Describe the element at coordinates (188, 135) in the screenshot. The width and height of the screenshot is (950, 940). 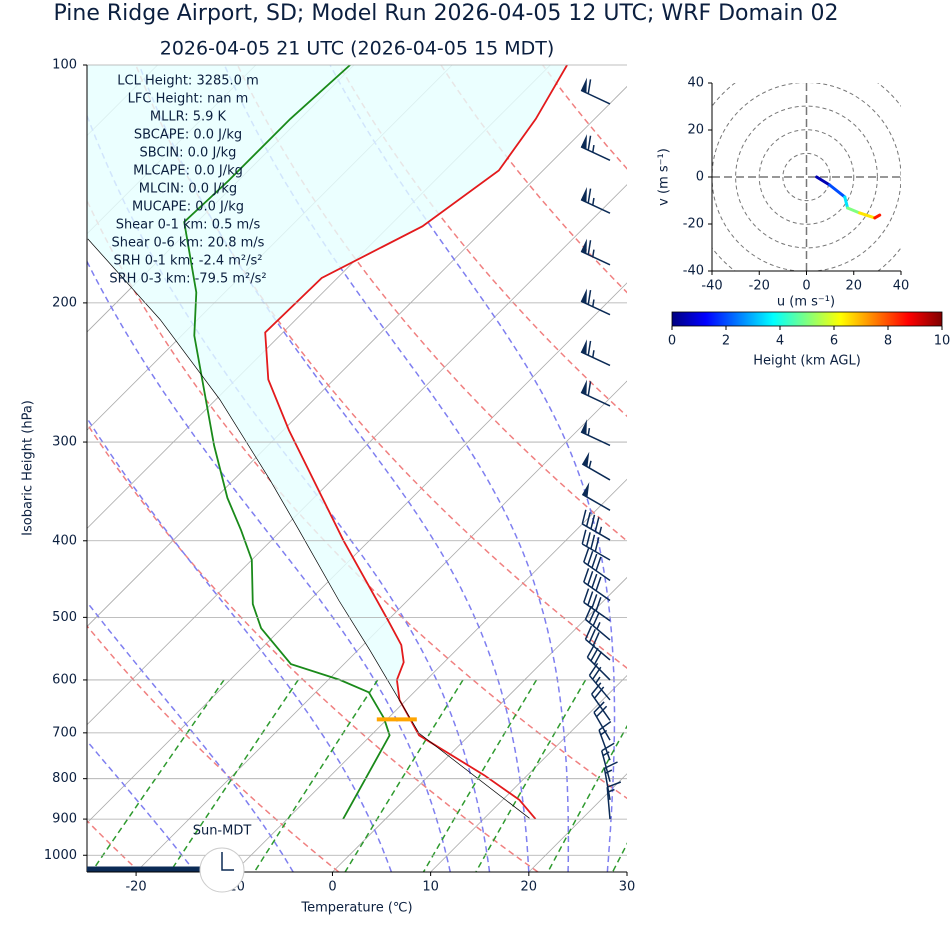
I see `annotation: SBCAPE: 0.0 J/kg` at that location.